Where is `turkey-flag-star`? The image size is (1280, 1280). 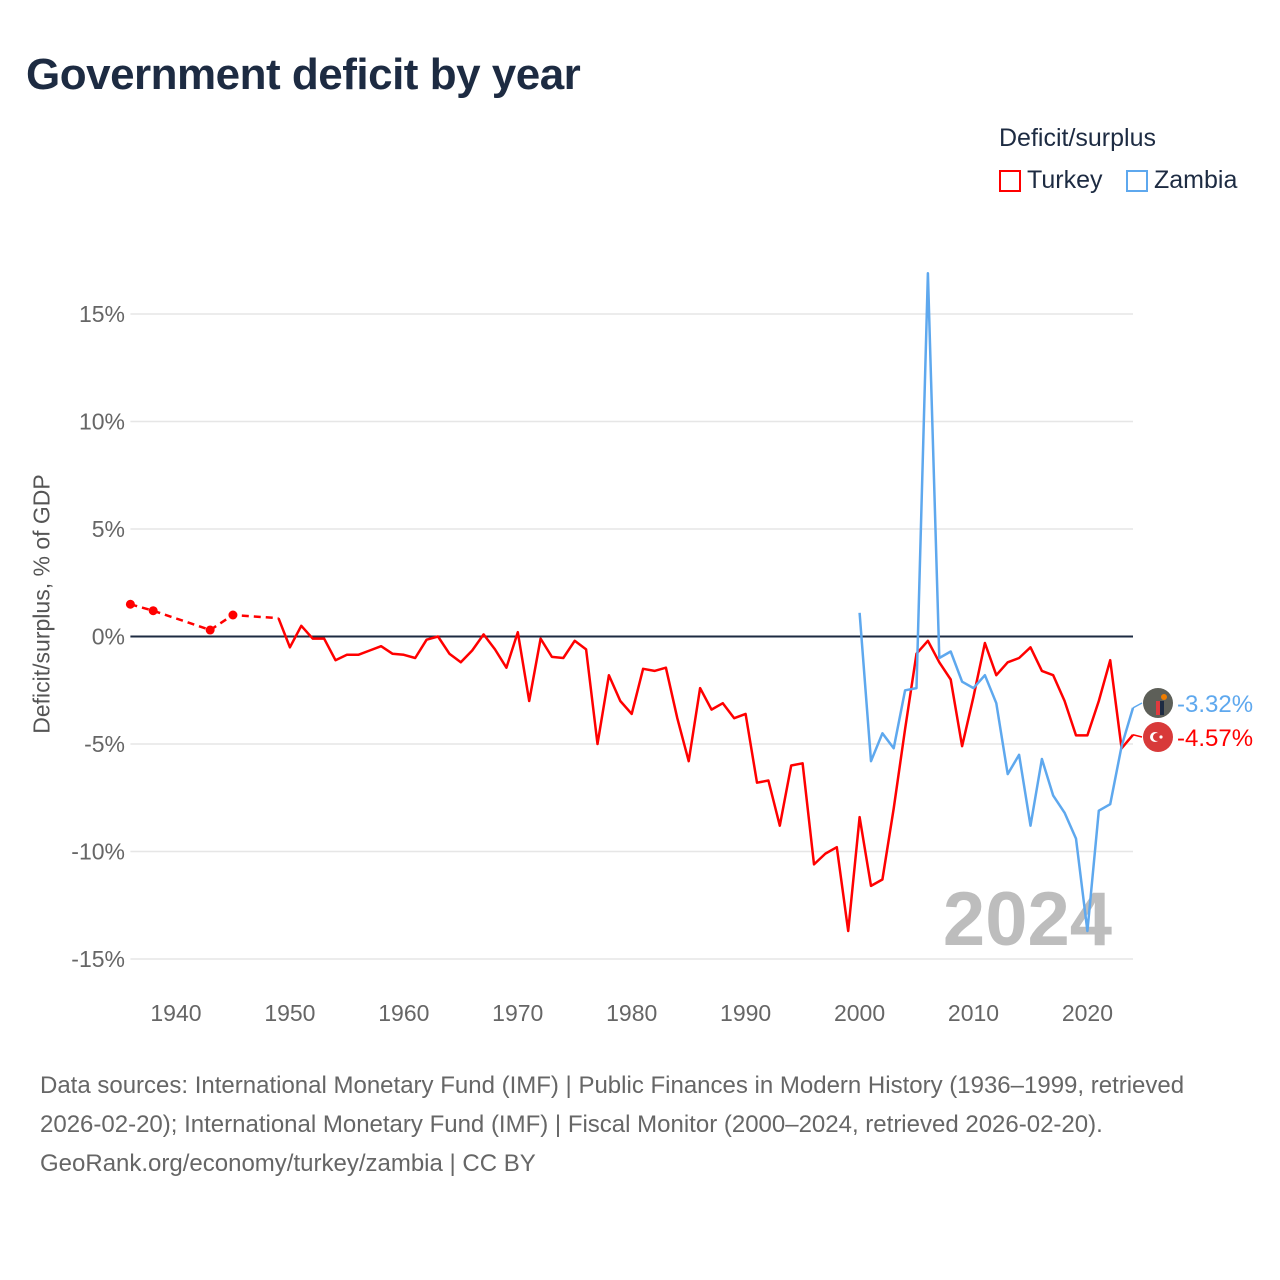 turkey-flag-star is located at coordinates (1161, 737).